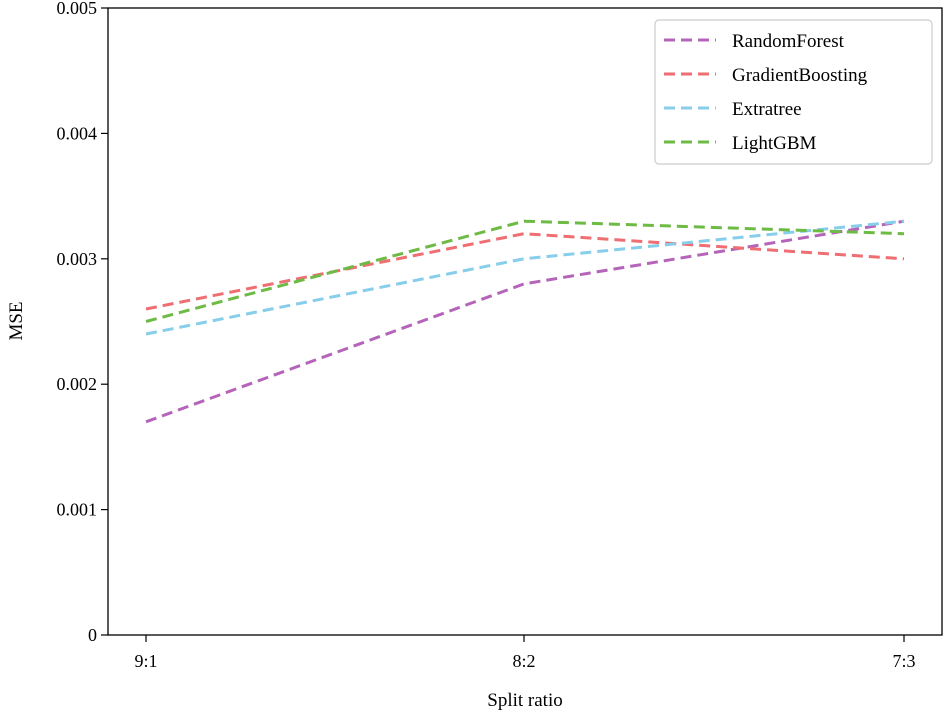 The height and width of the screenshot is (717, 950). What do you see at coordinates (77, 384) in the screenshot?
I see `y-tick-label: 0.002` at bounding box center [77, 384].